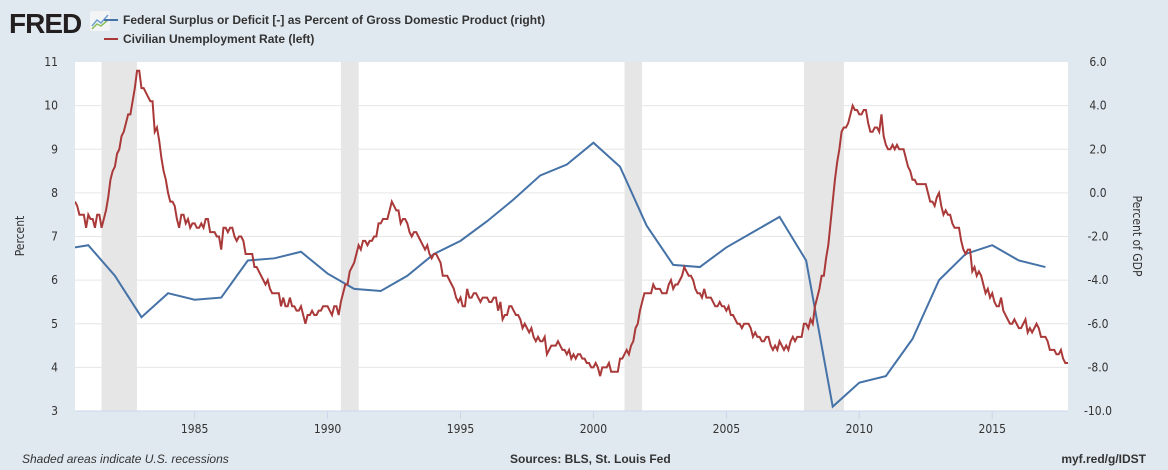 This screenshot has height=470, width=1168. What do you see at coordinates (1137, 236) in the screenshot?
I see `y-right-label: Percent of GDP` at bounding box center [1137, 236].